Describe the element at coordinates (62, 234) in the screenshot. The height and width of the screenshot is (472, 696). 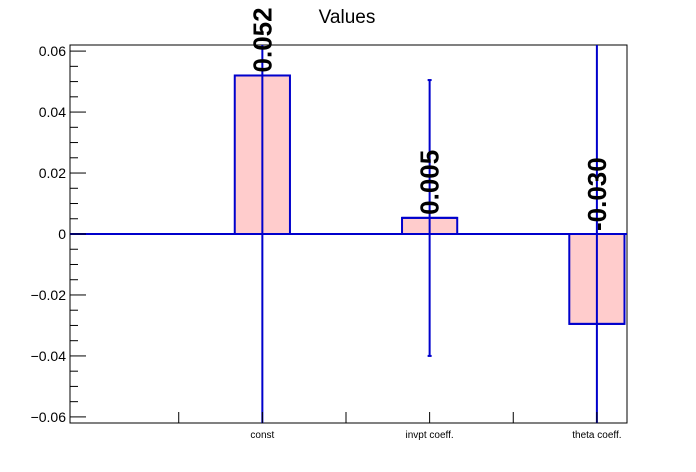
I see `y-tick-label: 0` at that location.